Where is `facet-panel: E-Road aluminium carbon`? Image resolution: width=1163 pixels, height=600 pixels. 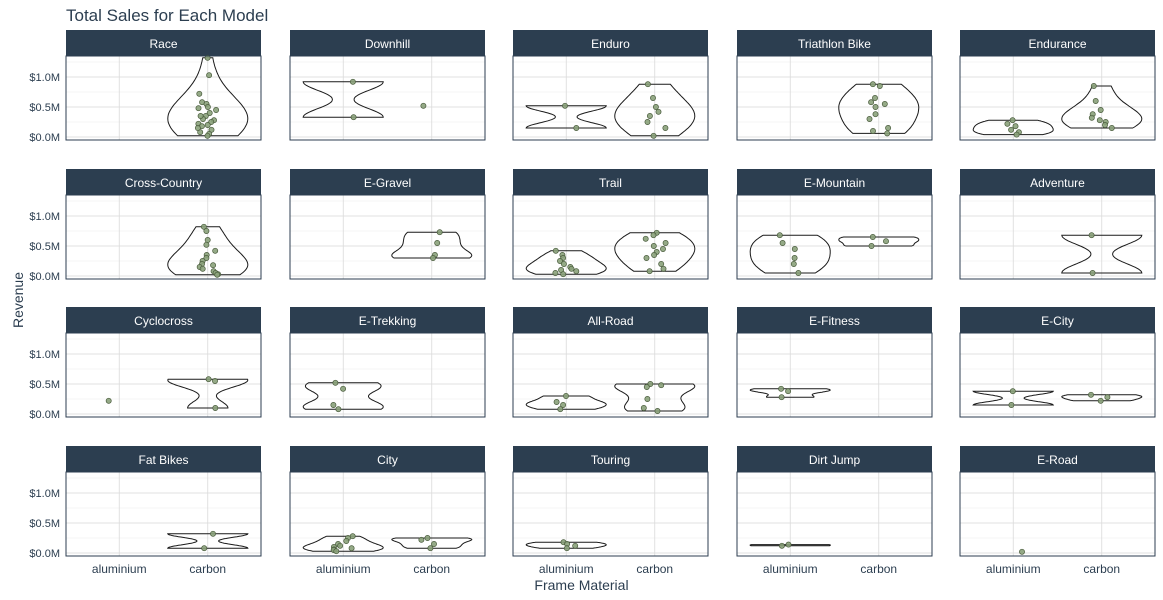
facet-panel: E-Road aluminium carbon is located at coordinates (1057, 511).